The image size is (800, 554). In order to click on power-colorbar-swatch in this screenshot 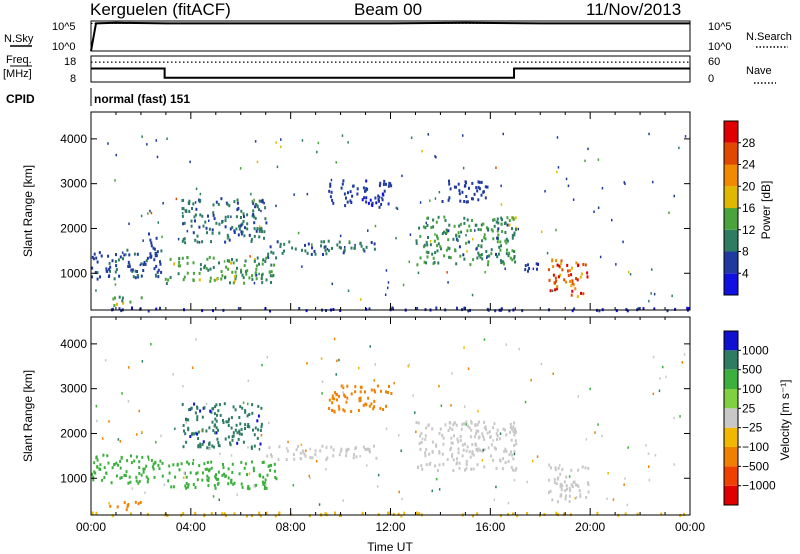, I will do `click(731, 132)`.